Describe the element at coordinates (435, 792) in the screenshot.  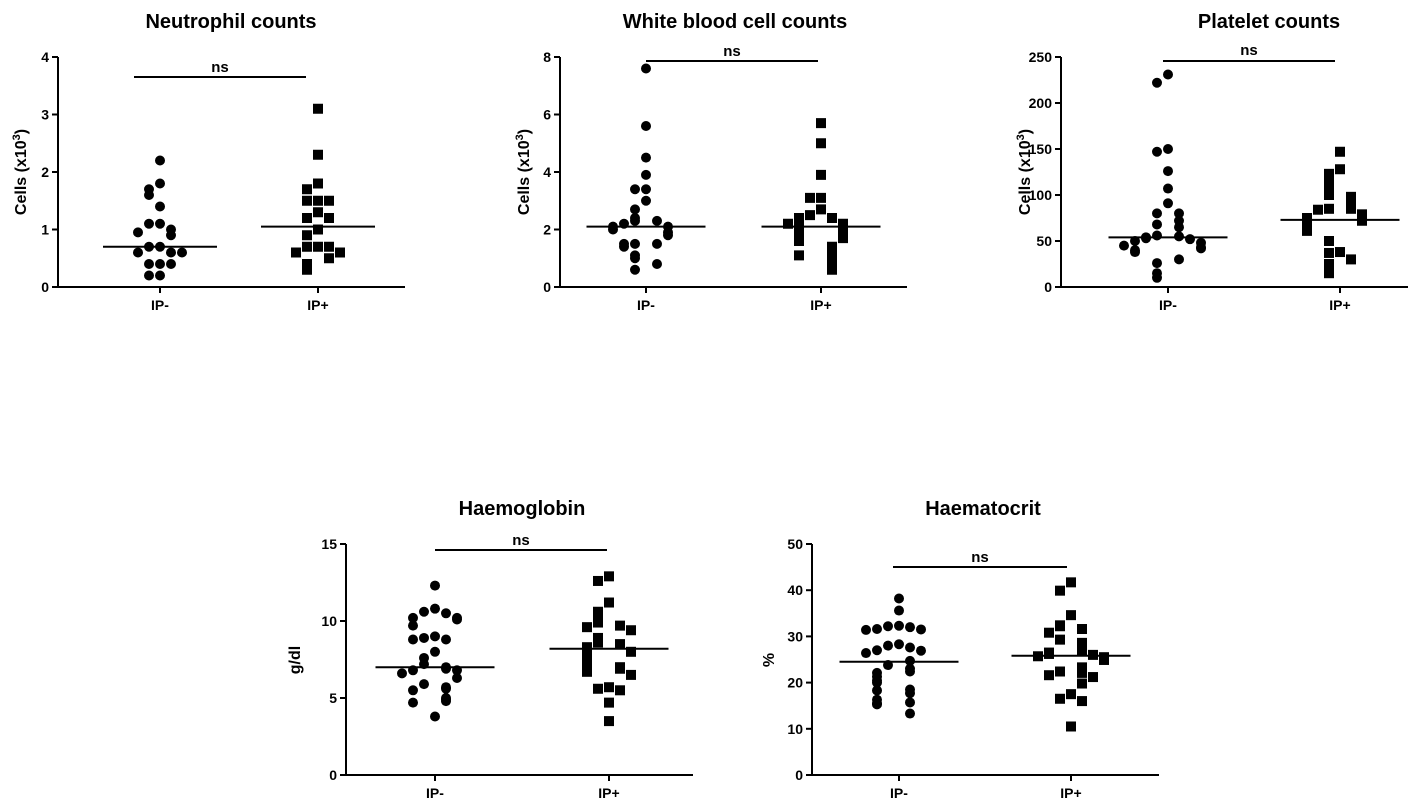
I see `x-tick-label: IP-` at that location.